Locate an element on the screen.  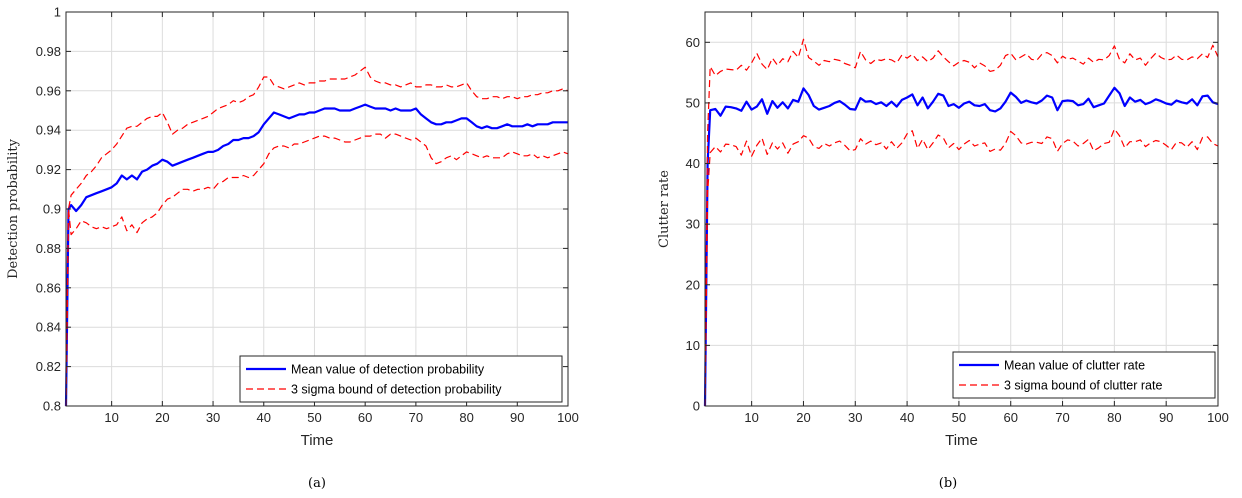
chart-b-legend-box is located at coordinates (1084, 375).